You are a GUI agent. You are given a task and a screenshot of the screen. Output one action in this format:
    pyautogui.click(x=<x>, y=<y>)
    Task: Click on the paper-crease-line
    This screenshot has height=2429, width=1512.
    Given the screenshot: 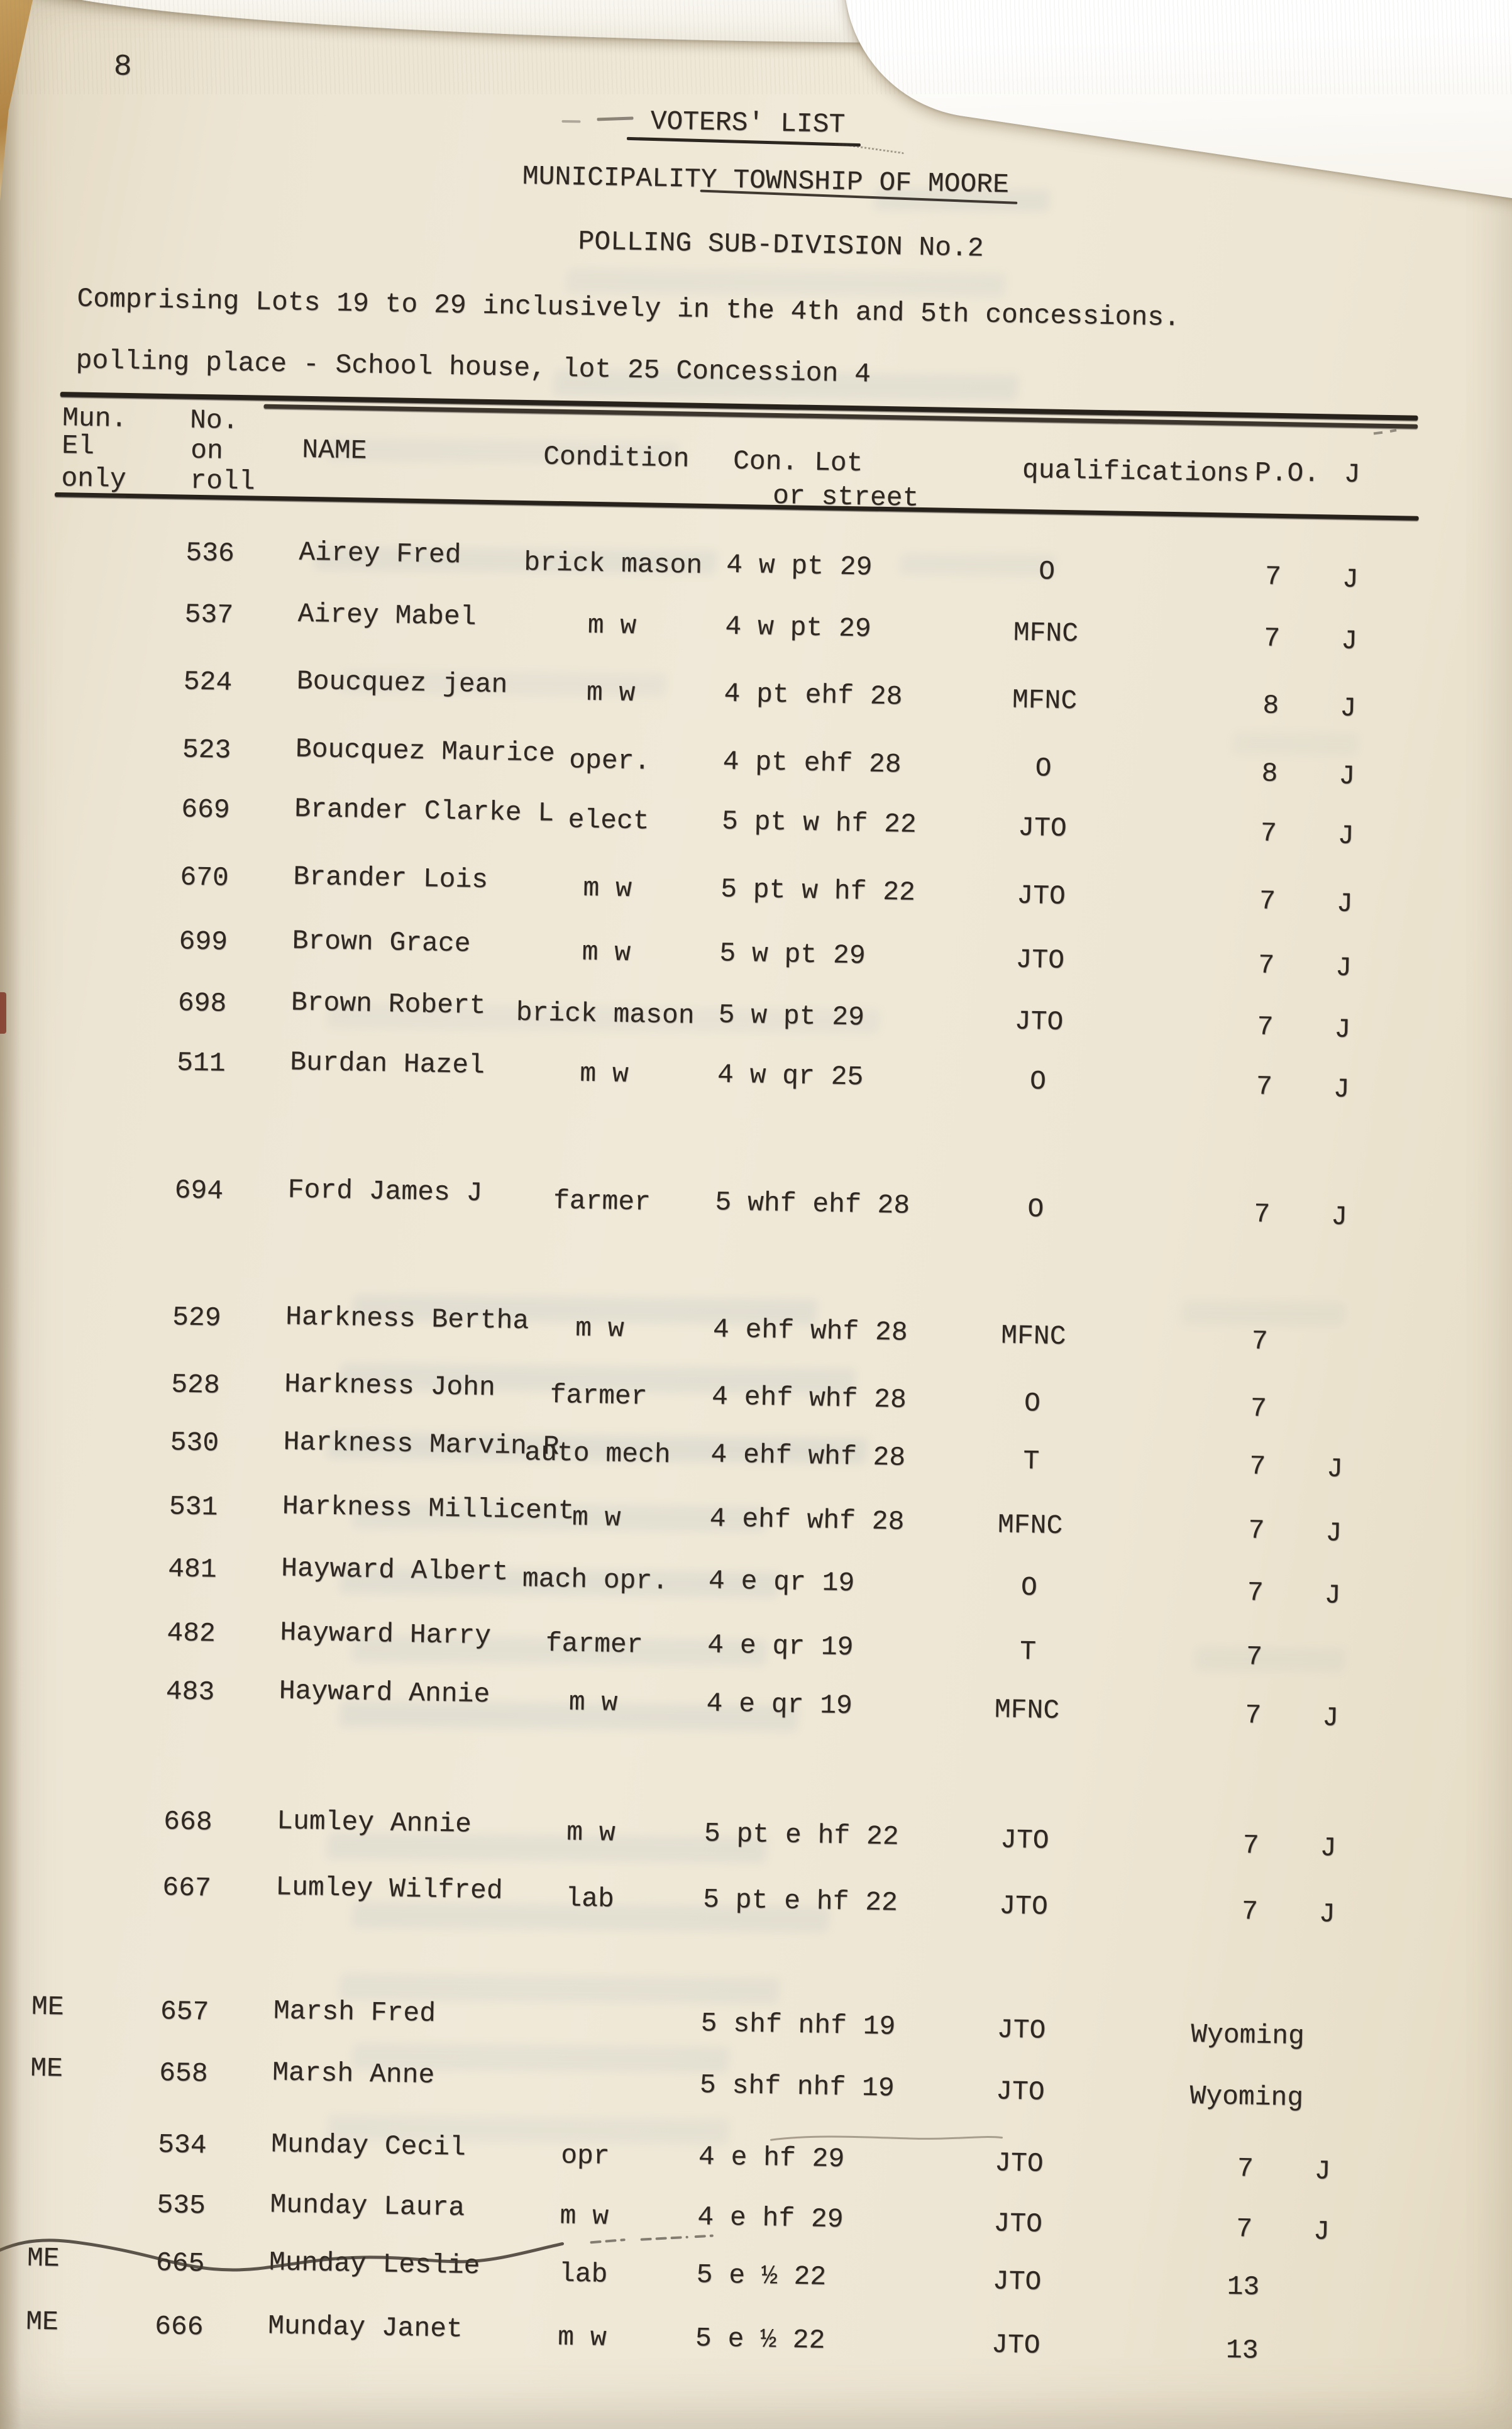 What is the action you would take?
    pyautogui.click(x=887, y=2138)
    